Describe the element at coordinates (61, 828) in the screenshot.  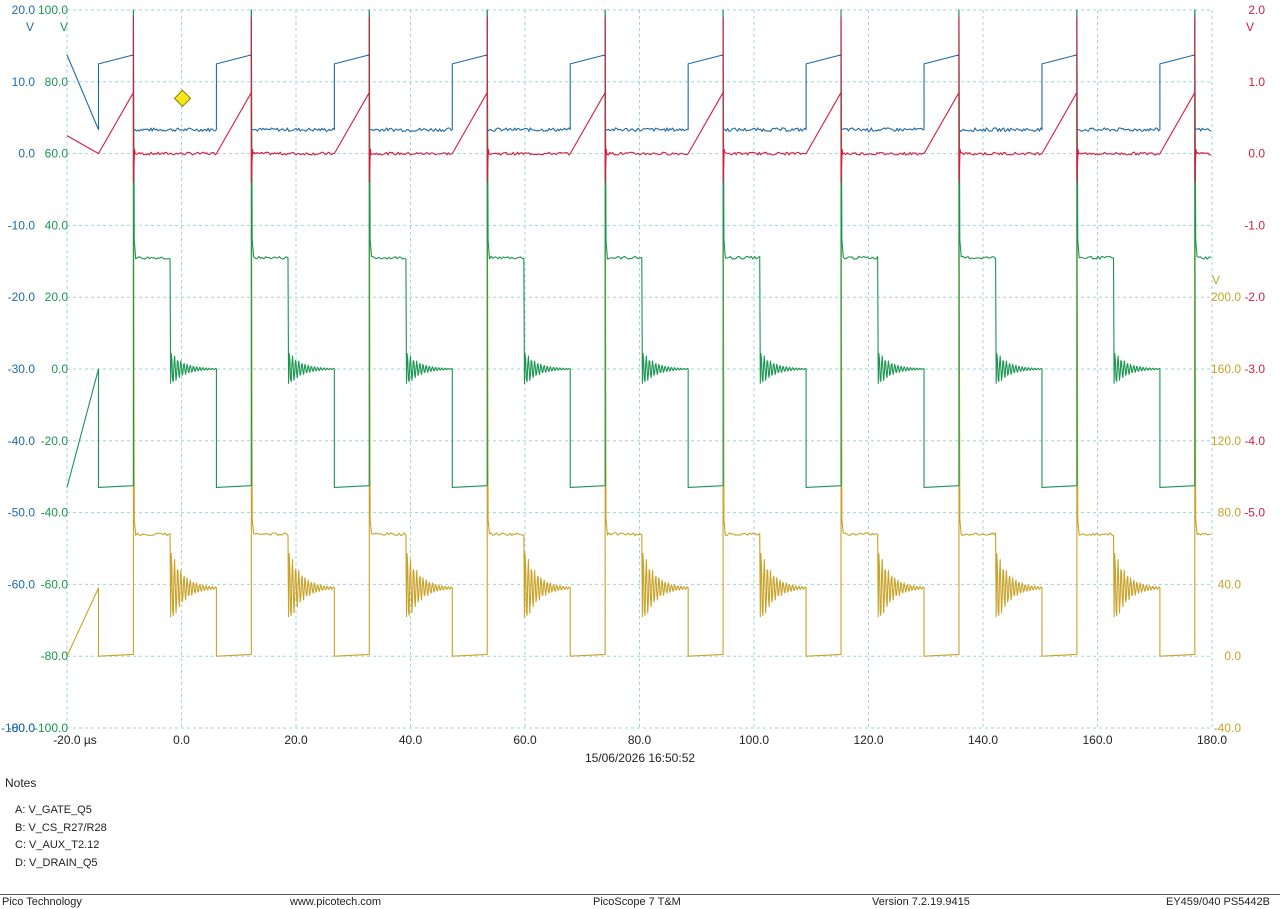
I see `note-channel-b: B: V_CS_R27/R28` at that location.